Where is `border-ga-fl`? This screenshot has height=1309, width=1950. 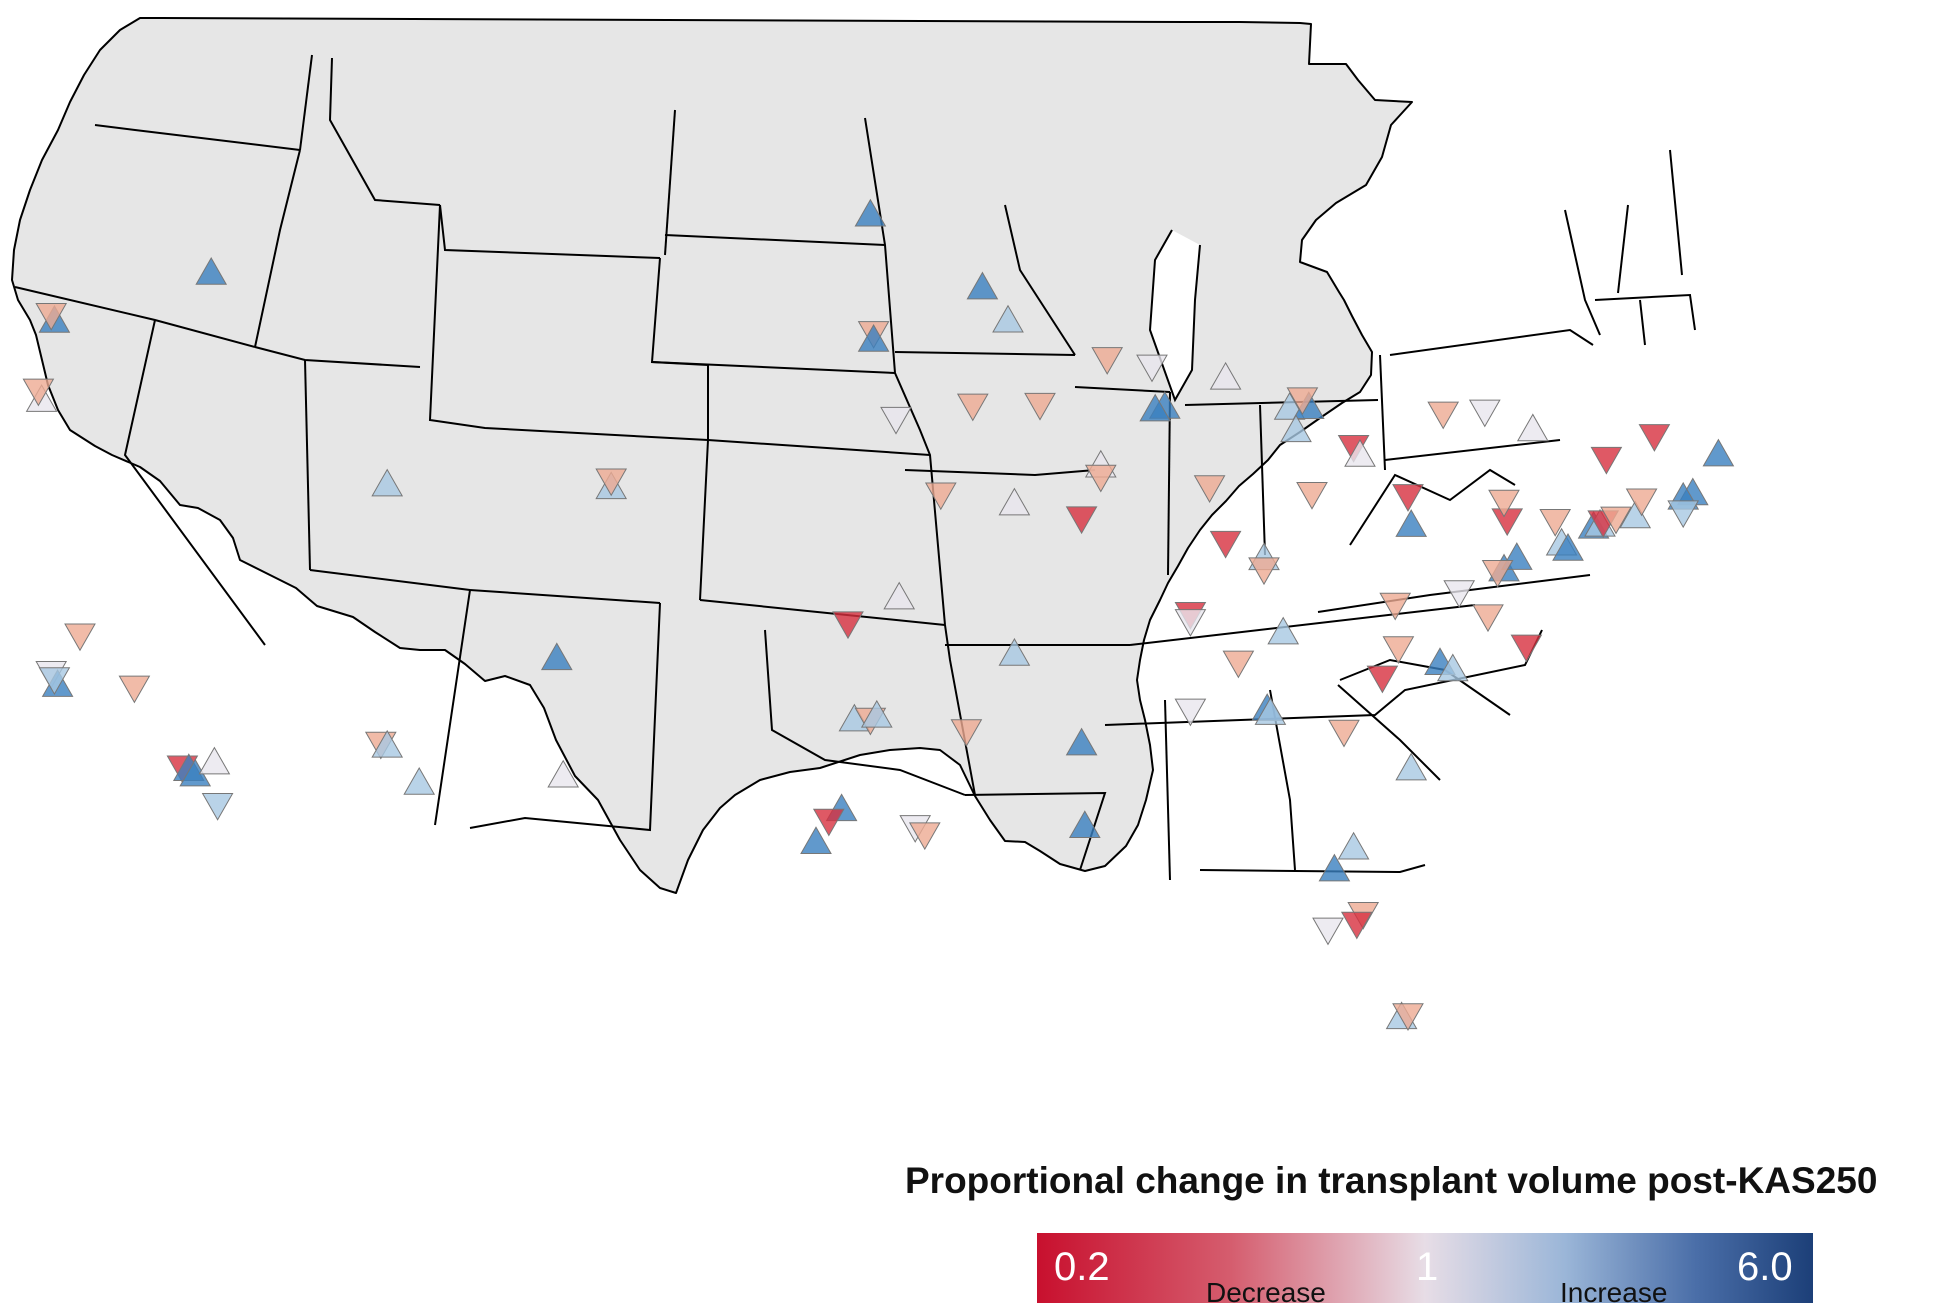 border-ga-fl is located at coordinates (1312, 869).